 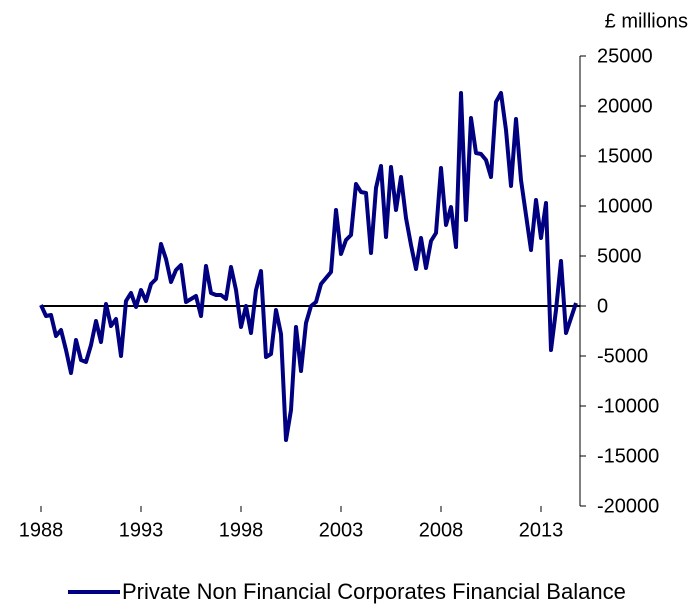 I want to click on y-axis-label: £ millions, so click(x=646, y=21).